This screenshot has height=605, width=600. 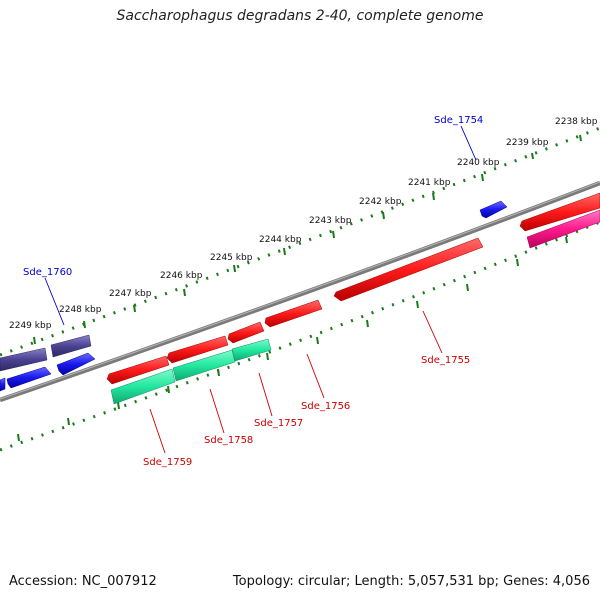 What do you see at coordinates (429, 183) in the screenshot?
I see `tick-label: 2241 kbp` at bounding box center [429, 183].